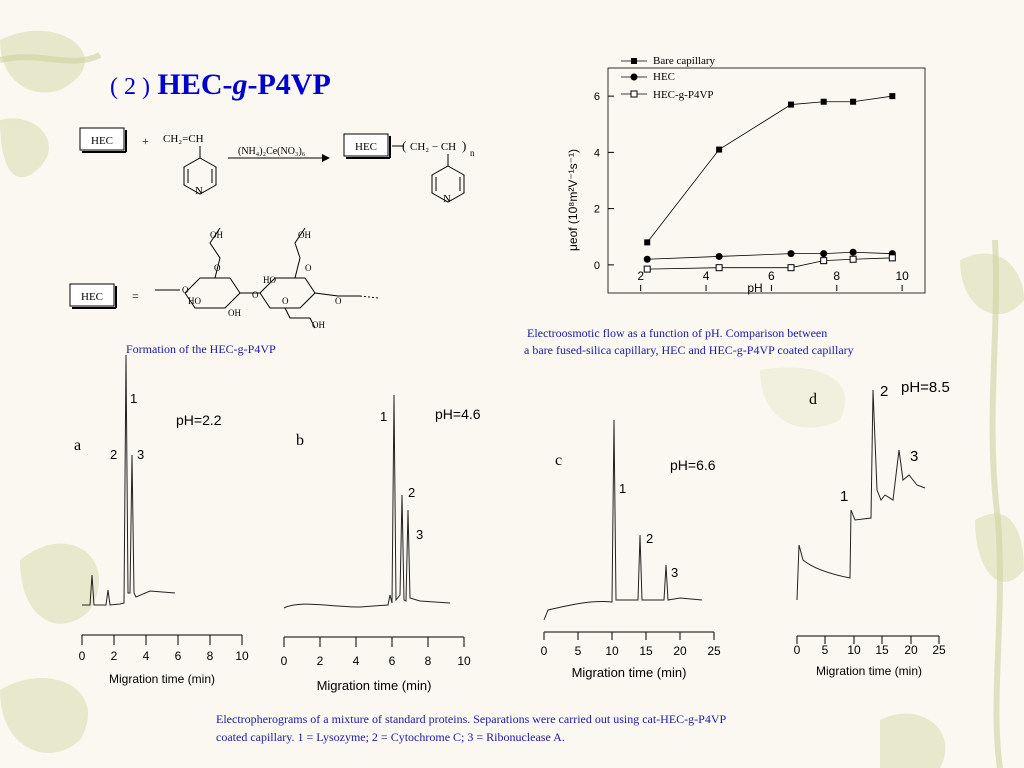 The image size is (1024, 768). What do you see at coordinates (640, 276) in the screenshot?
I see `eof-xtick-label: 2` at bounding box center [640, 276].